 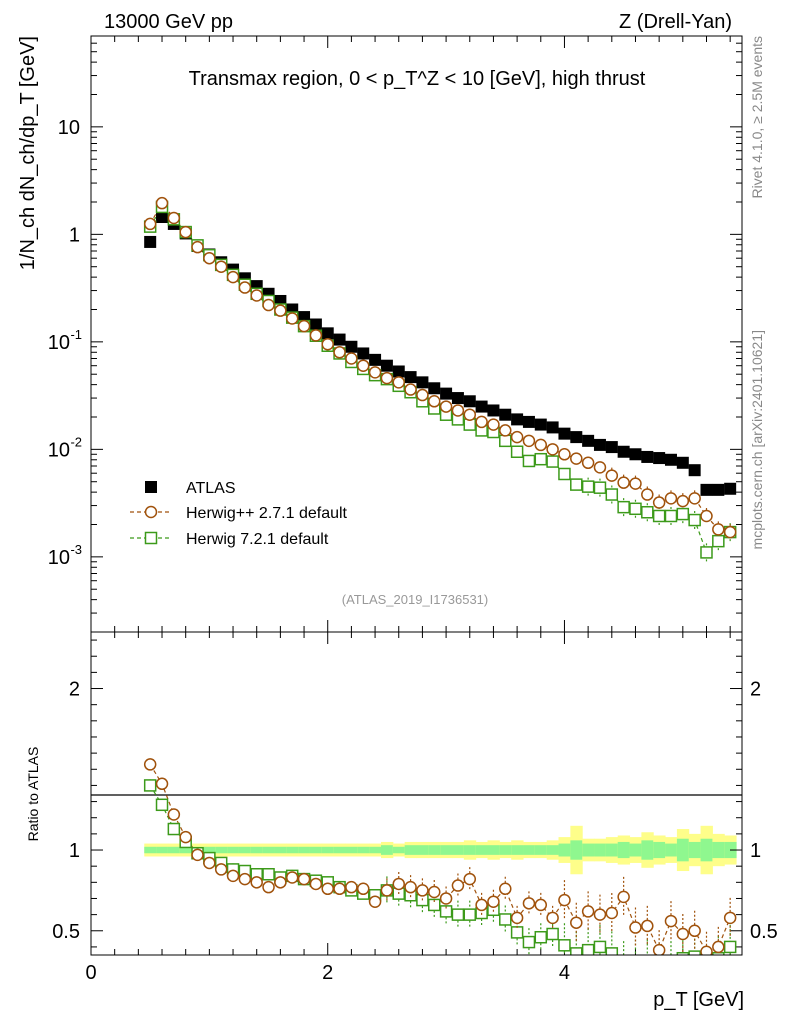 What do you see at coordinates (564, 973) in the screenshot?
I see `x-tick-label: 4` at bounding box center [564, 973].